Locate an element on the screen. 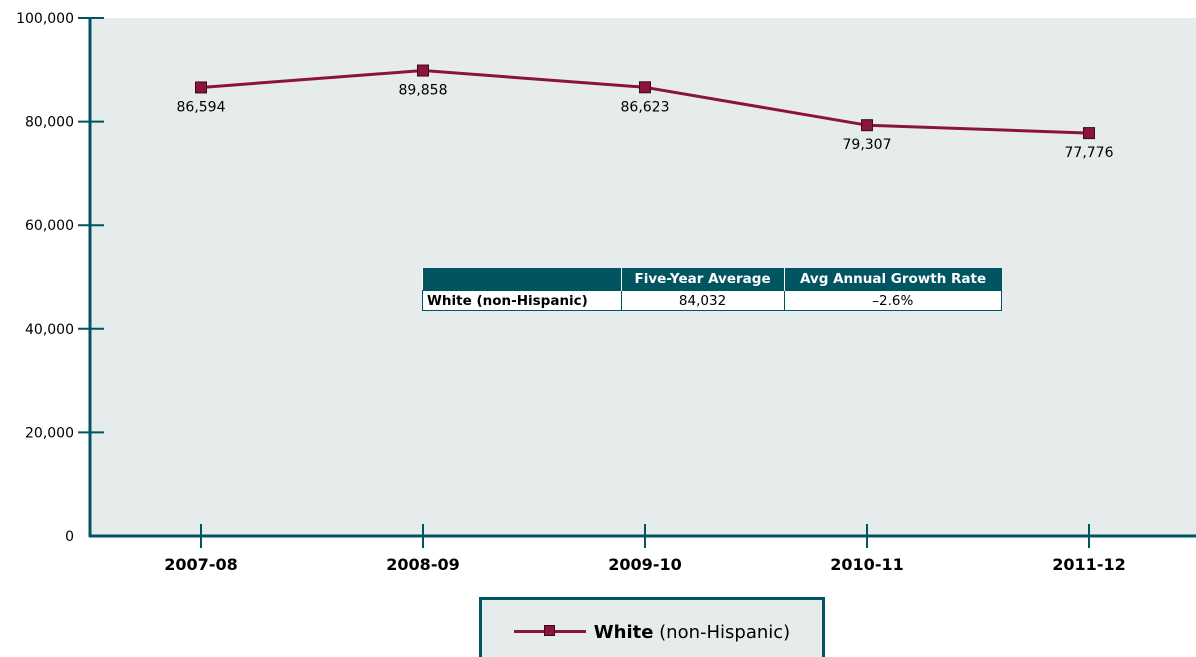 This screenshot has height=657, width=1196. legend-line-marker-icon is located at coordinates (549, 631).